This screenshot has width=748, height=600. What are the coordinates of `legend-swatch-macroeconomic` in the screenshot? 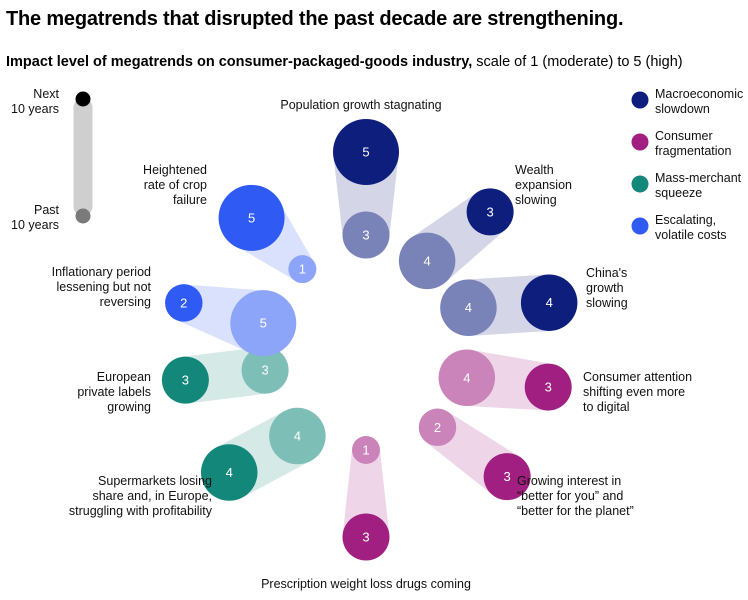 It's located at (640, 100).